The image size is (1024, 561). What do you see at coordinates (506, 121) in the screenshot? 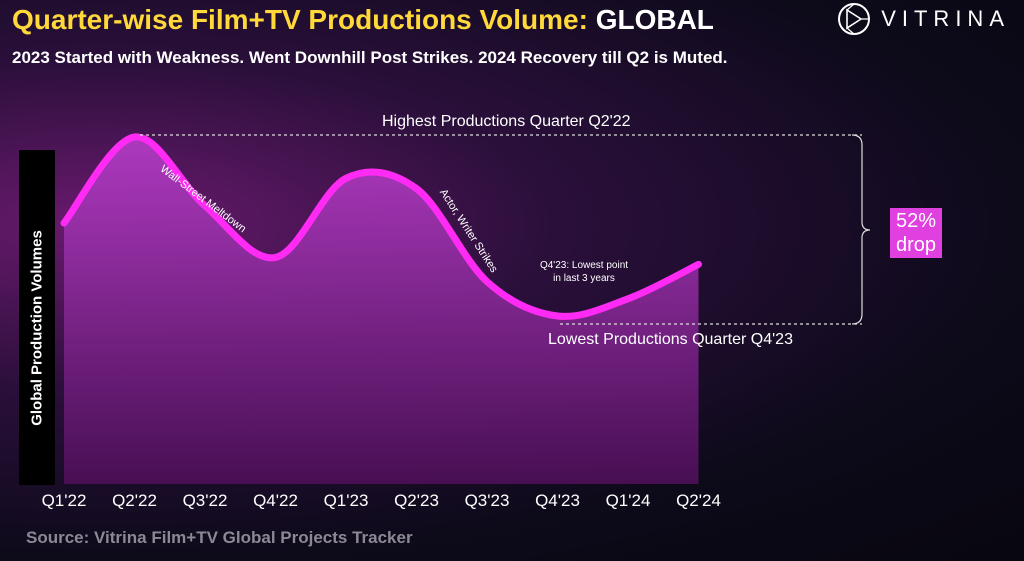
I see `highest-annotation: Highest Productions Quarter Q2'22` at bounding box center [506, 121].